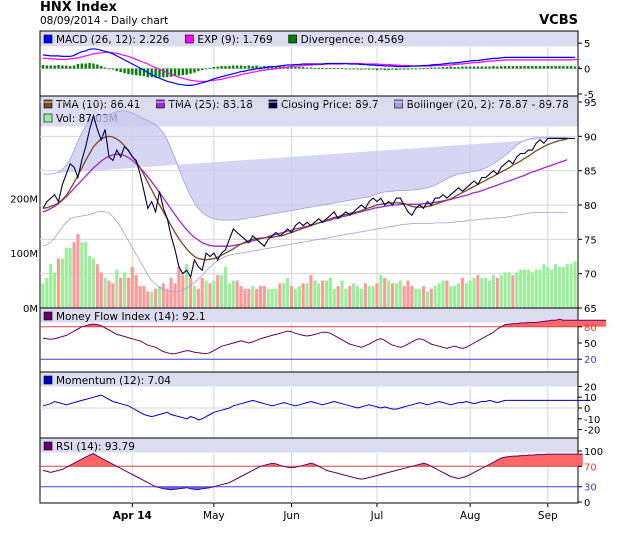 This screenshot has height=535, width=620. I want to click on momentum-ytick-label-0: 20, so click(590, 387).